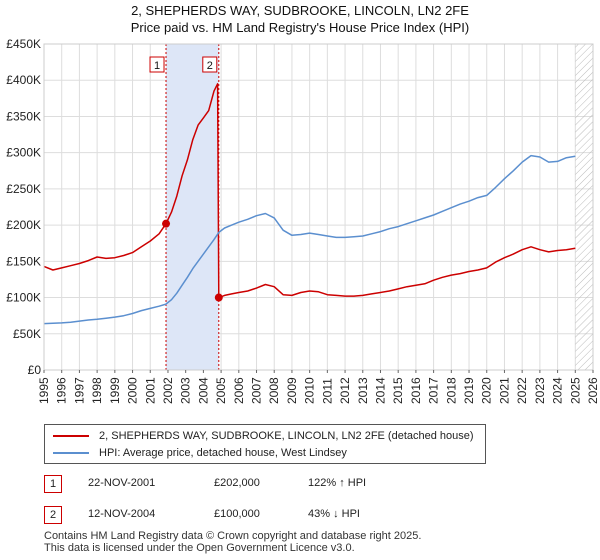 Image resolution: width=600 pixels, height=560 pixels. Describe the element at coordinates (115, 390) in the screenshot. I see `x-tick-label: 1999` at that location.